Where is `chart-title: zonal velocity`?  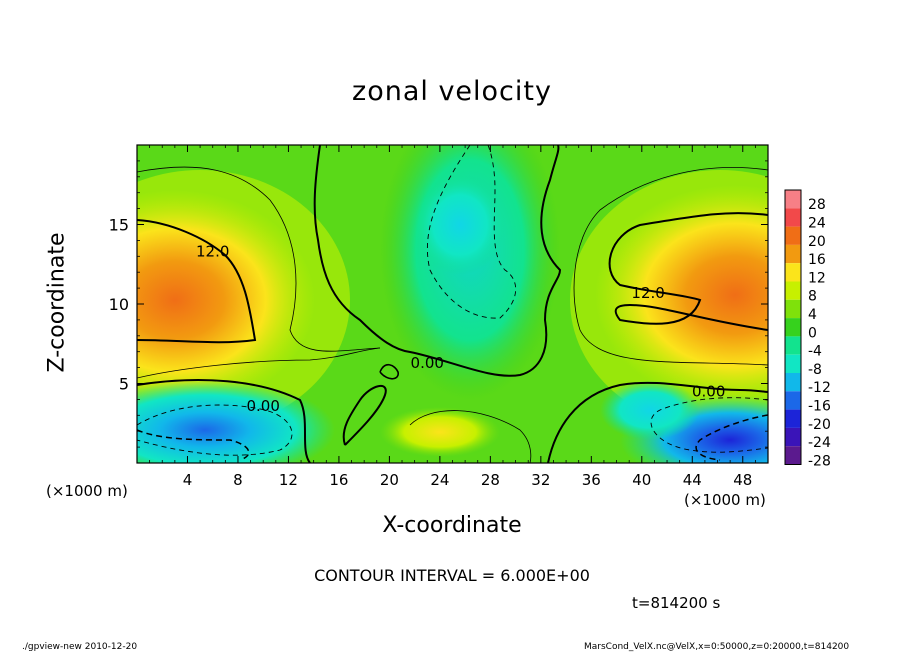 chart-title: zonal velocity is located at coordinates (452, 91).